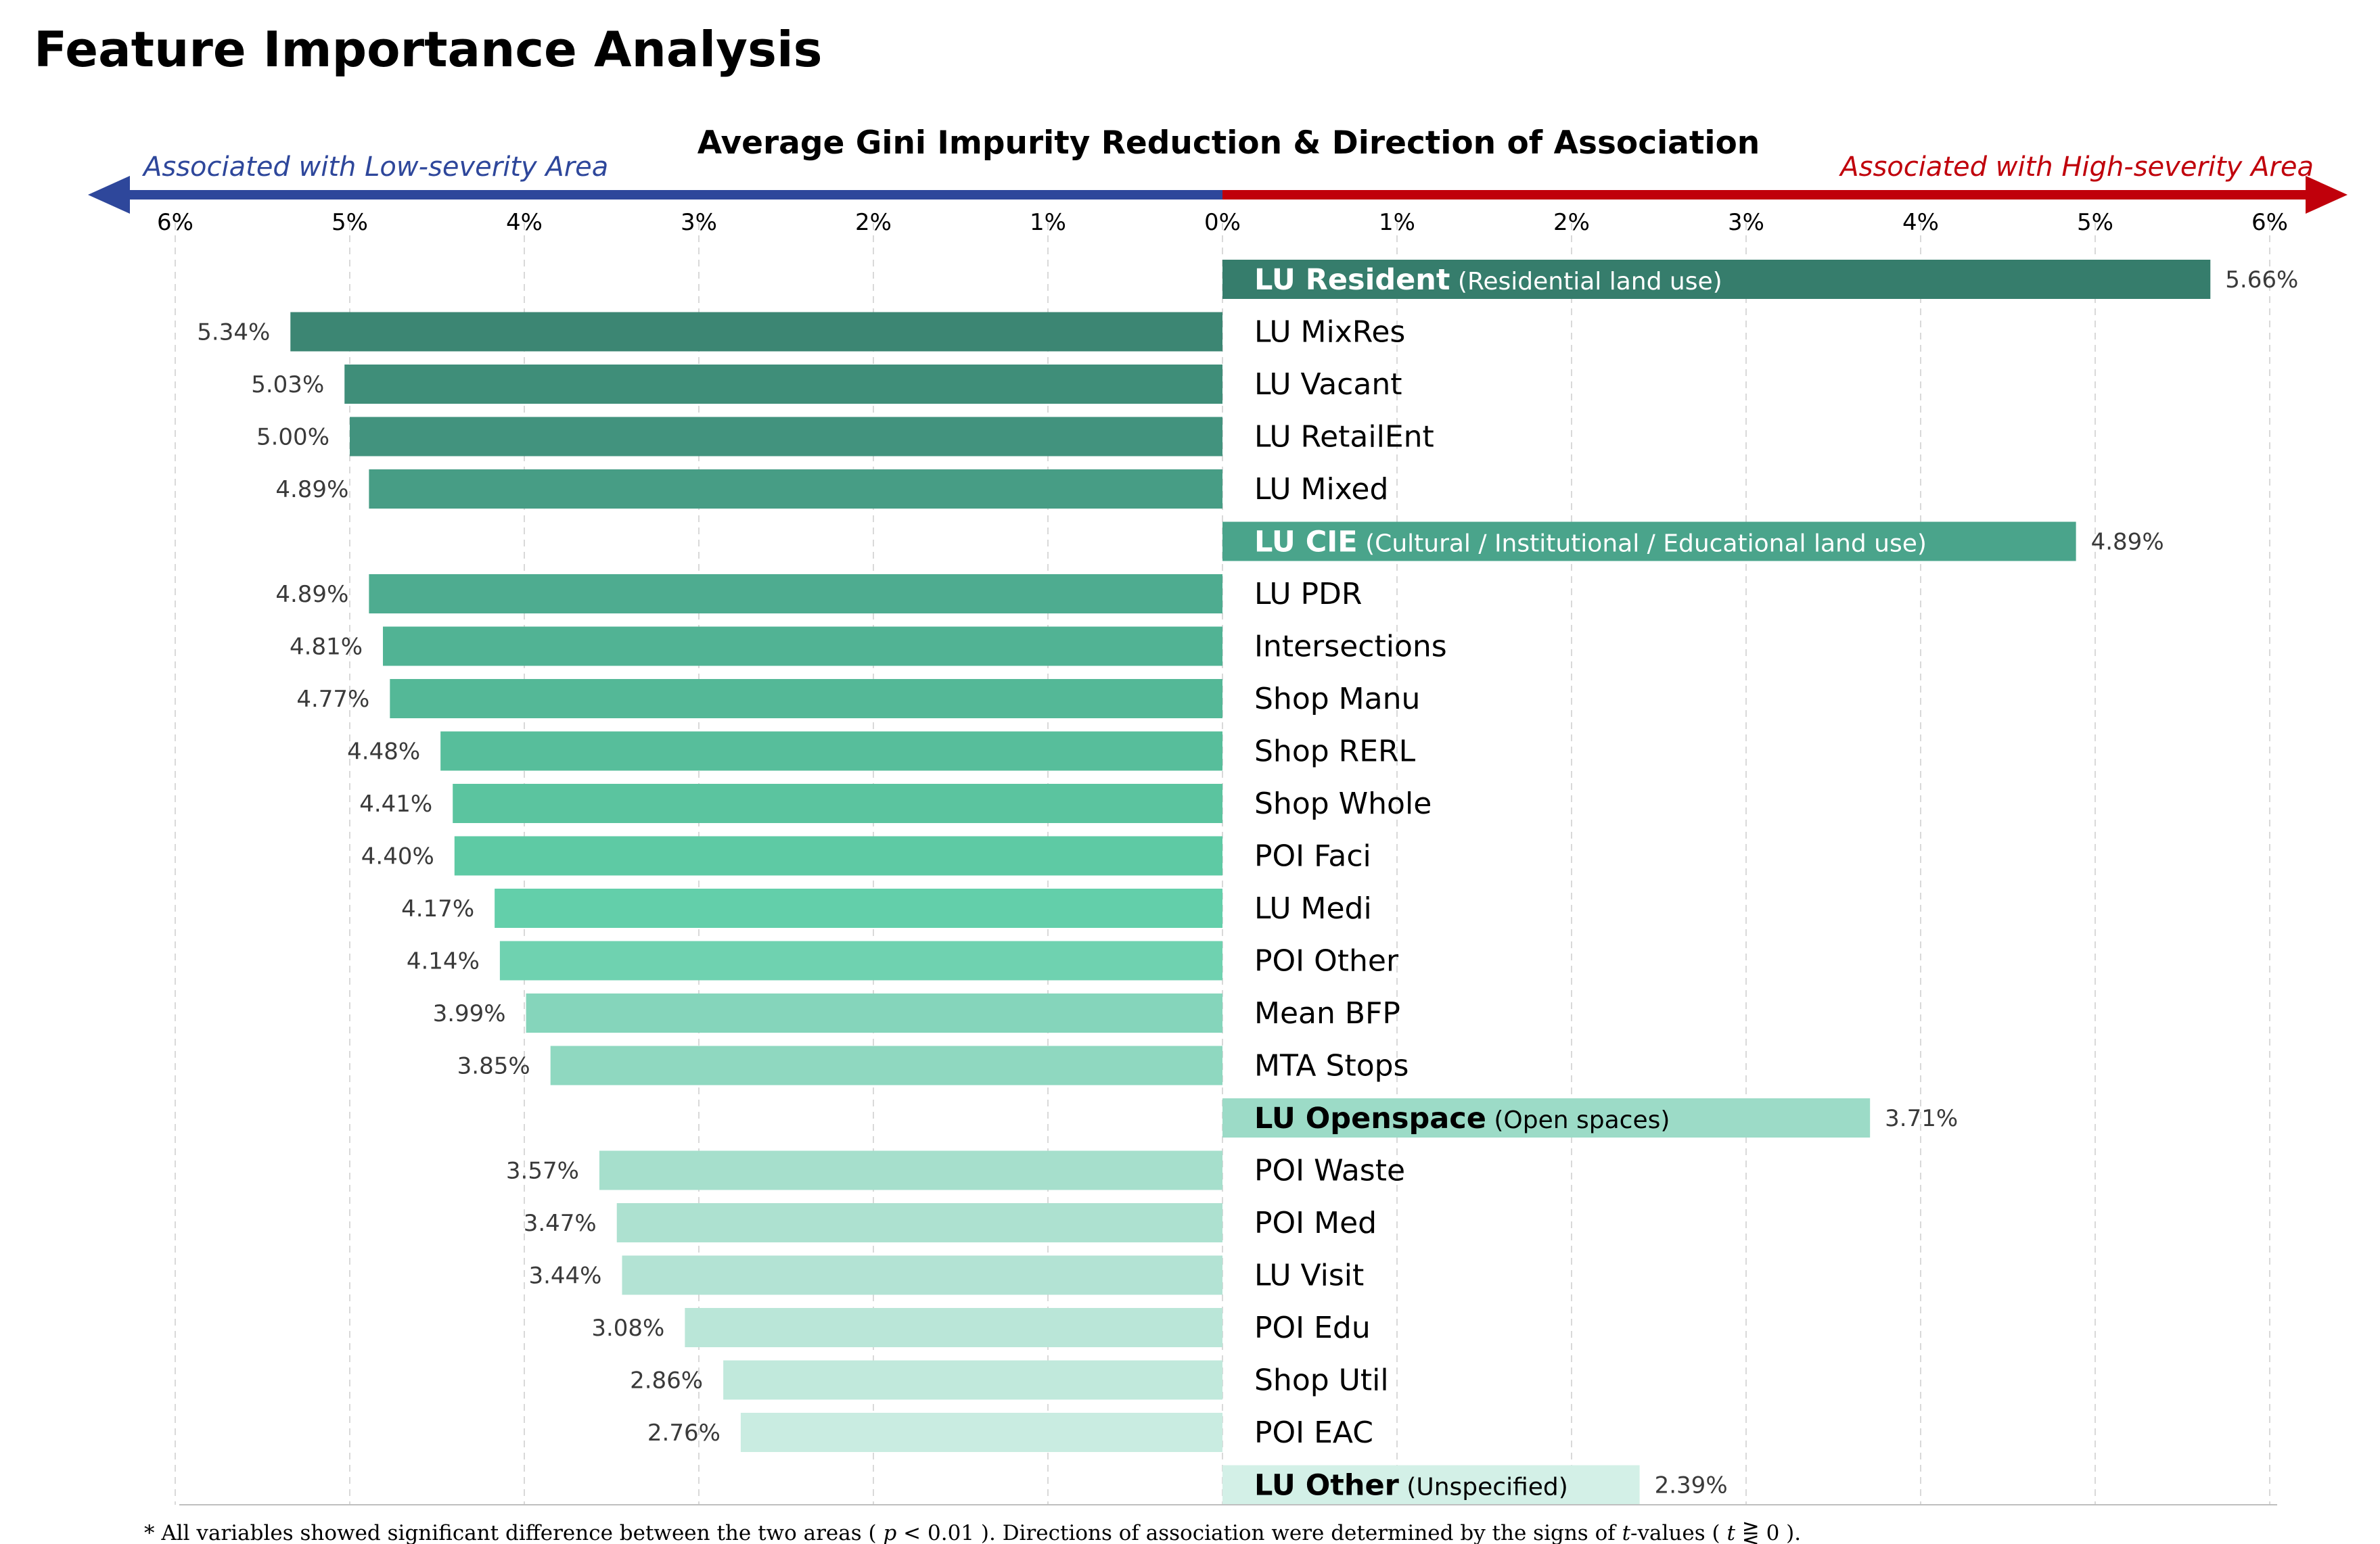 This screenshot has width=2380, height=1544. Describe the element at coordinates (374, 167) in the screenshot. I see `low-severity-direction-label: Associated with Low-severity Area` at that location.